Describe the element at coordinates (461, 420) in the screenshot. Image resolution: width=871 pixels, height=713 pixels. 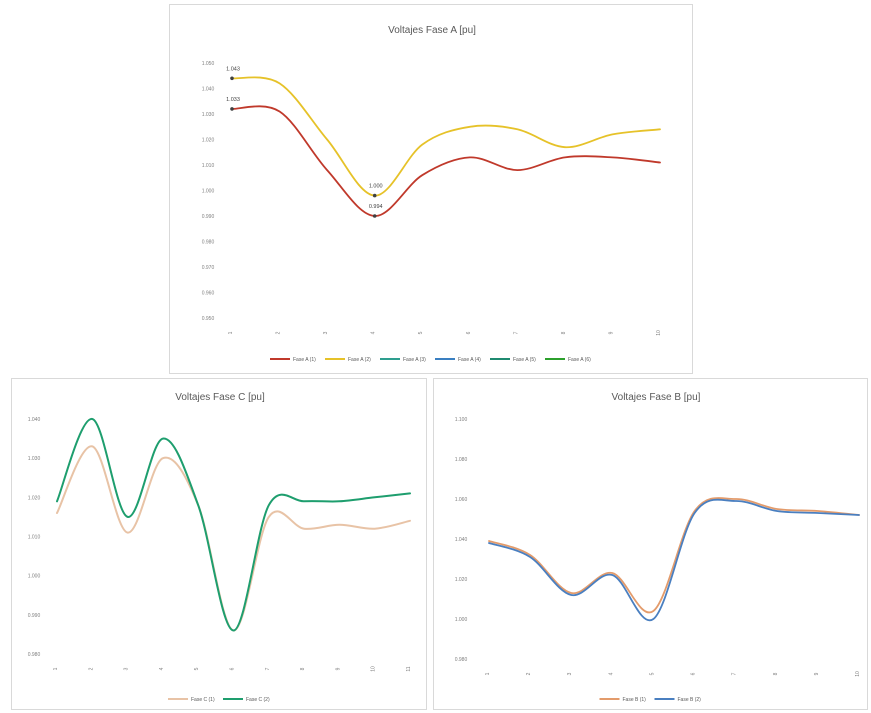
I see `y-tick-label: 1.100` at that location.